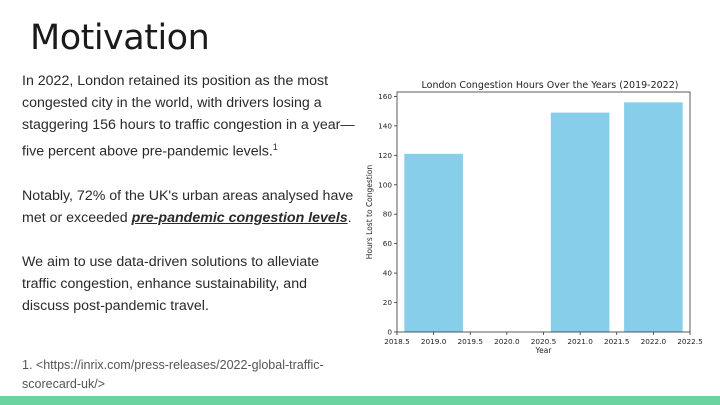 The width and height of the screenshot is (720, 405). I want to click on y-tick-label: 120, so click(385, 155).